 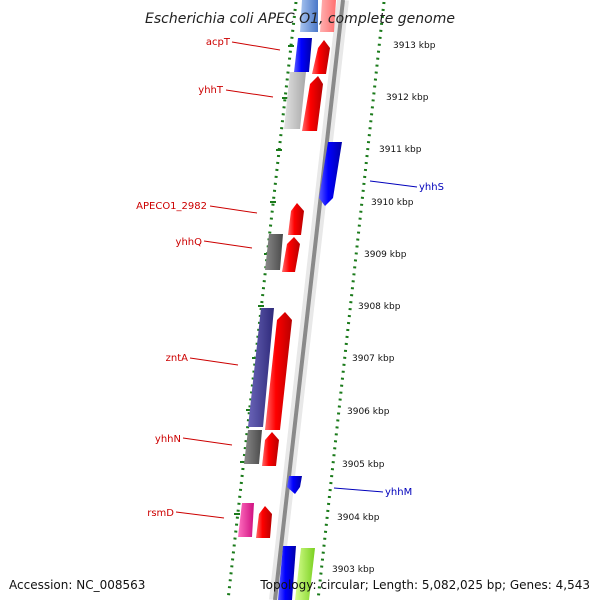 What do you see at coordinates (294, 485) in the screenshot?
I see `gene-yhhm-blue` at bounding box center [294, 485].